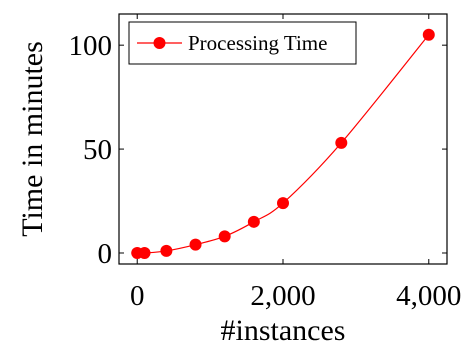 The image size is (463, 347). I want to click on x-tick-label: 0, so click(137, 296).